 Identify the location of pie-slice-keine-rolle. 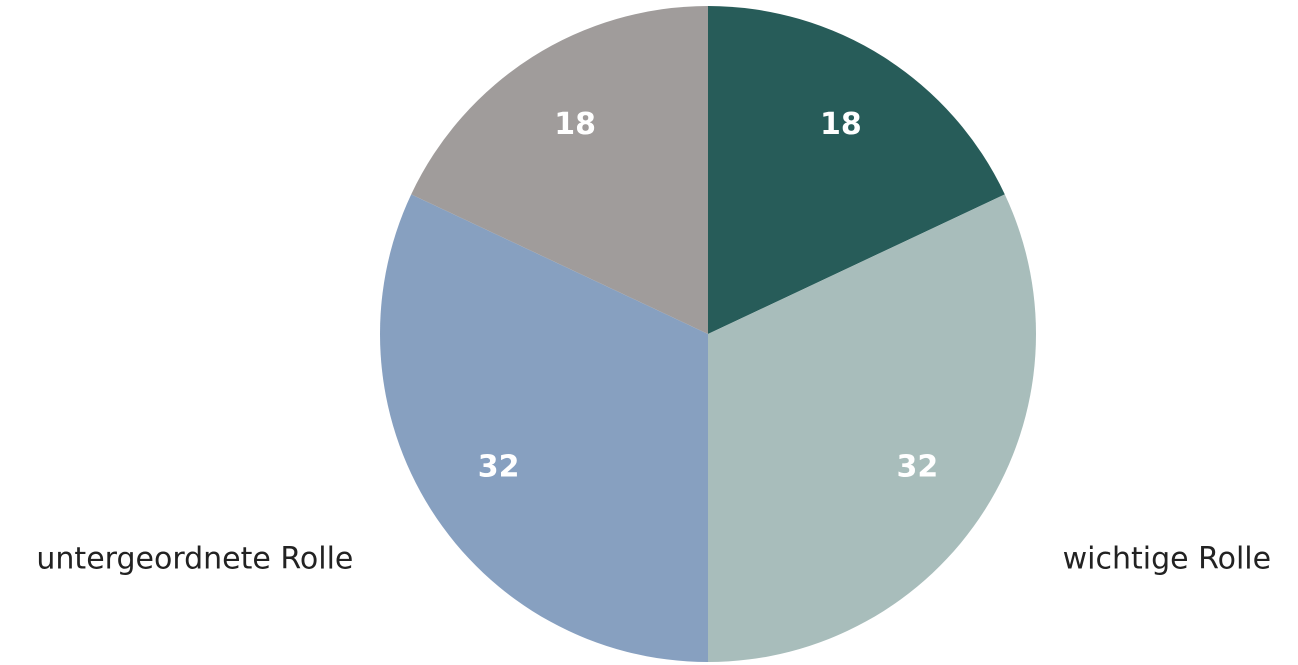
(559, 170).